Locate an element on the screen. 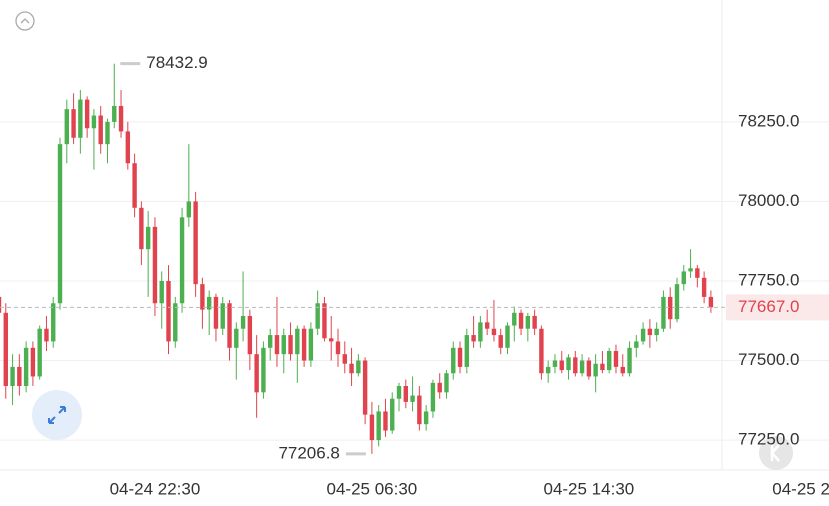 Image resolution: width=829 pixels, height=506 pixels. x-tick-label: 04-25 06:30 is located at coordinates (372, 488).